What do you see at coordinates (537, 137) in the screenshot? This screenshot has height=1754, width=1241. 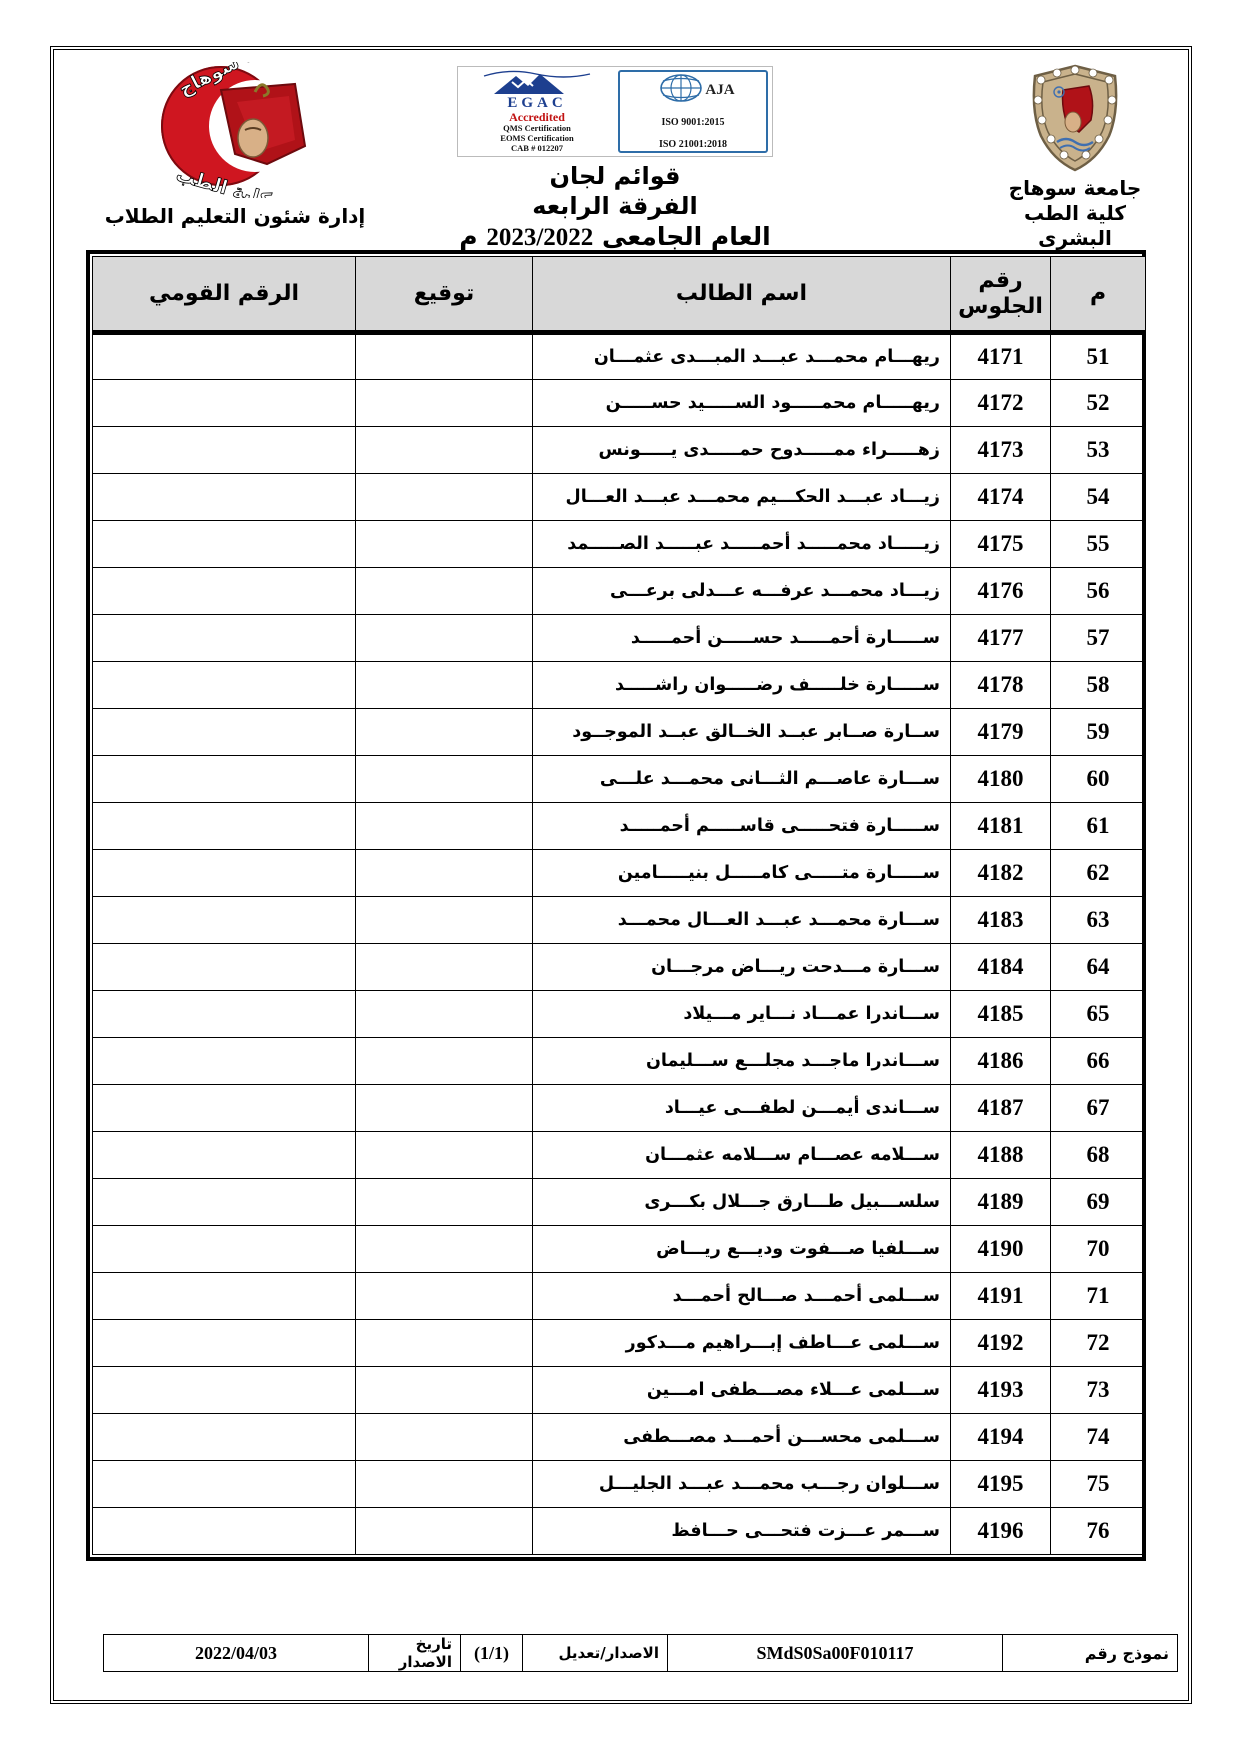 I see `egac-cert-line-2: EOMS Certification` at bounding box center [537, 137].